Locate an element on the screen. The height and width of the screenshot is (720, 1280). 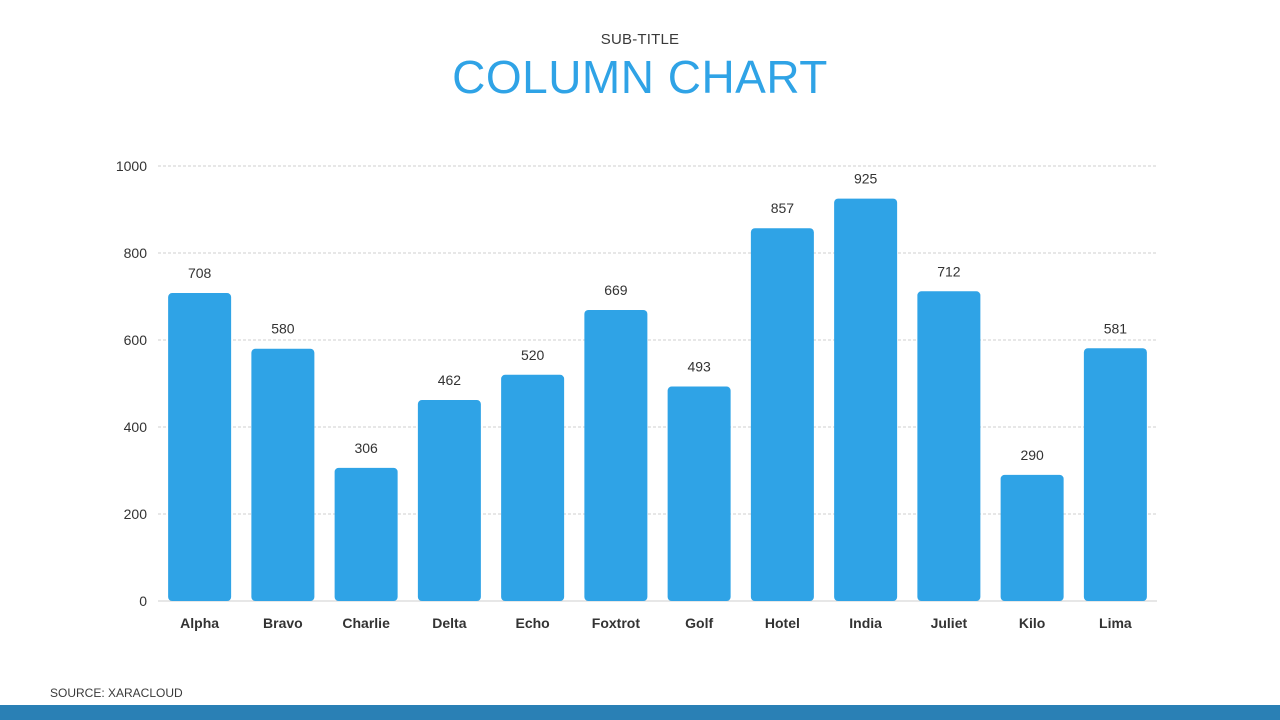
x-tick-label: Juliet is located at coordinates (949, 623).